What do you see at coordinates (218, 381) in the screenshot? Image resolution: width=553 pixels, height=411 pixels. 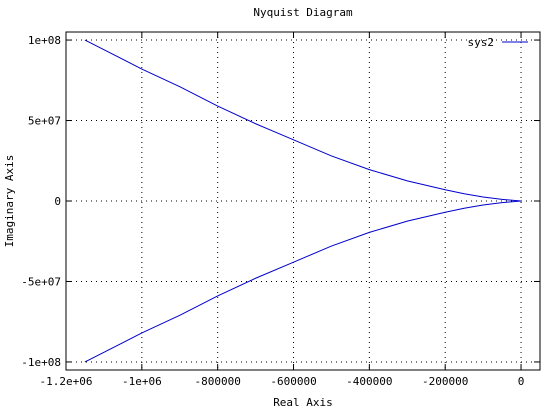 I see `x-tick-label: -800000` at bounding box center [218, 381].